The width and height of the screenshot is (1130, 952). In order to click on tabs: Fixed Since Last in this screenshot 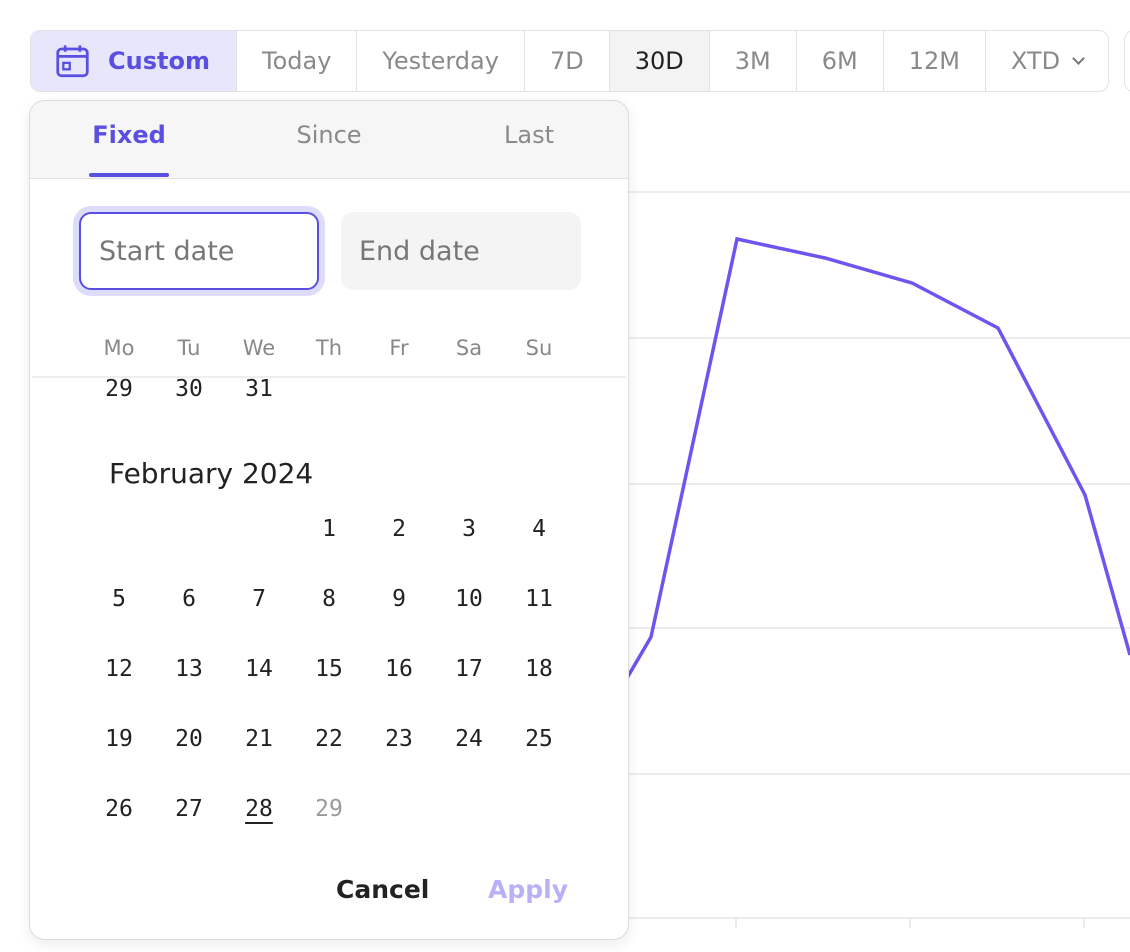, I will do `click(329, 140)`.